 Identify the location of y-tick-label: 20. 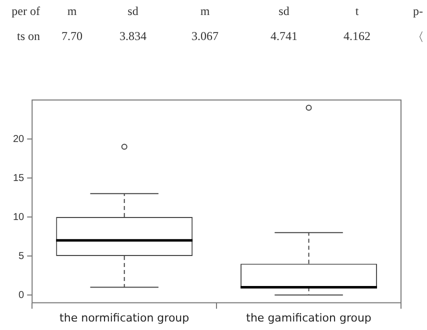
(19, 139).